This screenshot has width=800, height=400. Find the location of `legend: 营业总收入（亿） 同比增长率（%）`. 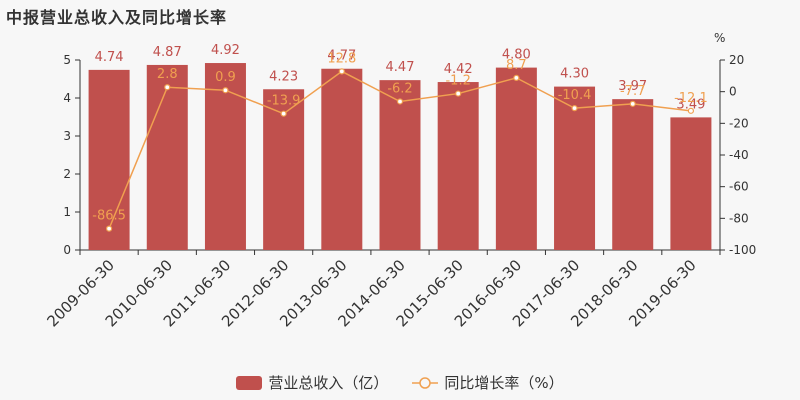

legend: 营业总收入（亿） 同比增长率（%） is located at coordinates (400, 382).